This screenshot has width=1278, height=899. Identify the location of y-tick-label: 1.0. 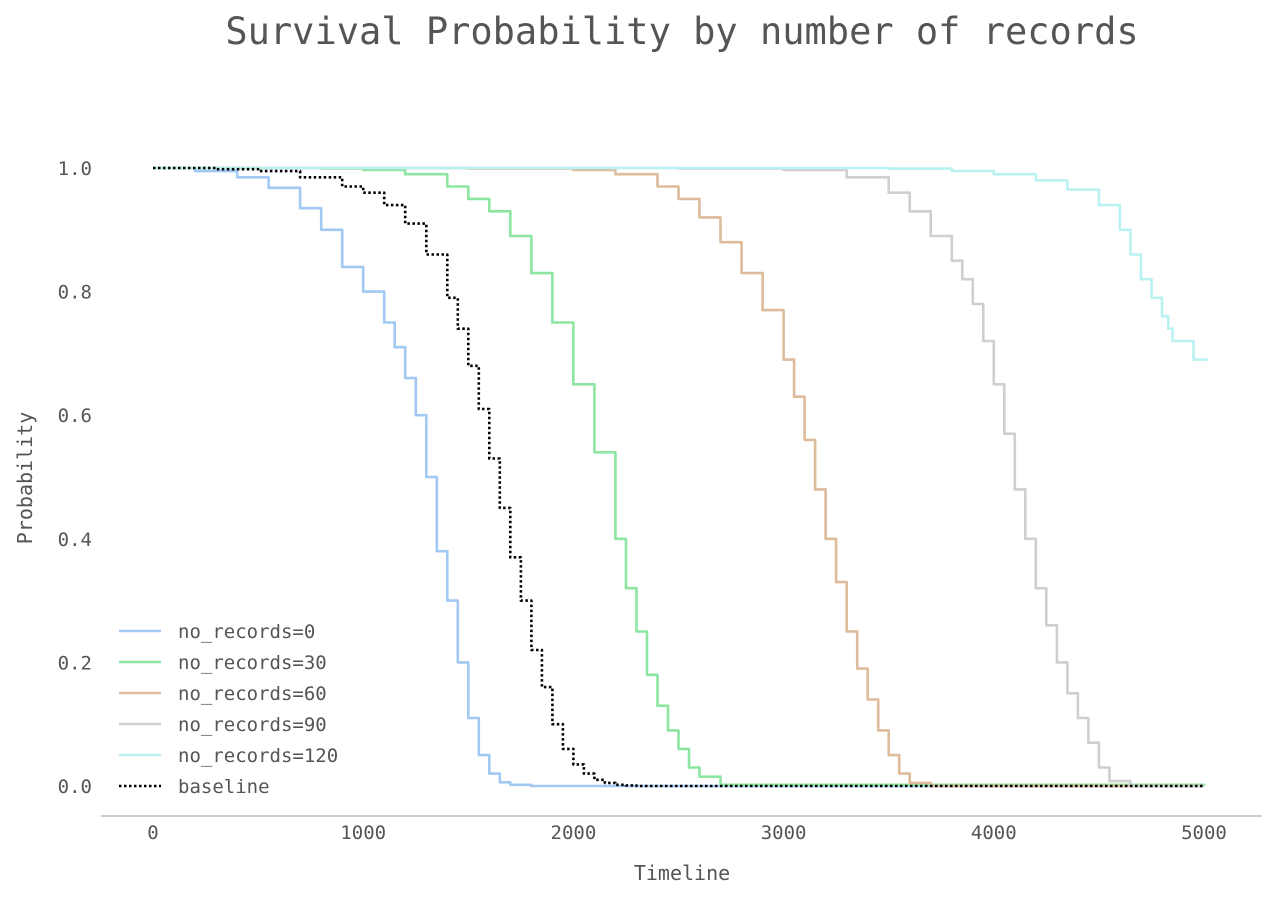
(75, 169).